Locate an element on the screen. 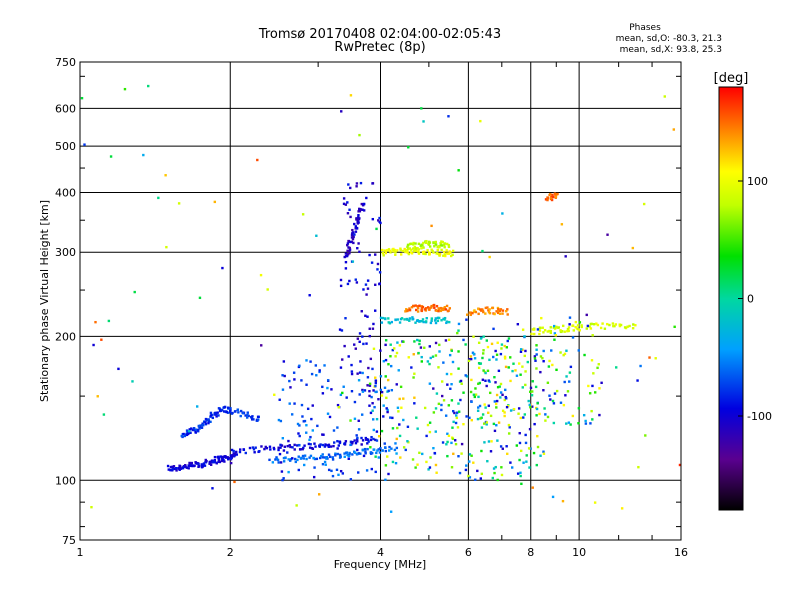 Image resolution: width=800 pixels, height=604 pixels. x-tick-label: 4 is located at coordinates (380, 552).